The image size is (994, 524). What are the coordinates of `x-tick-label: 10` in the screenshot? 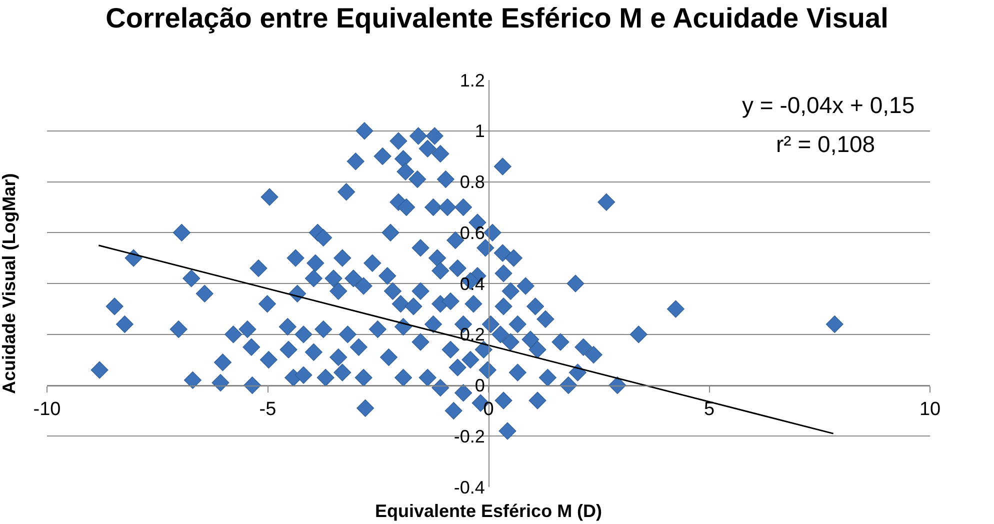 It's located at (930, 409).